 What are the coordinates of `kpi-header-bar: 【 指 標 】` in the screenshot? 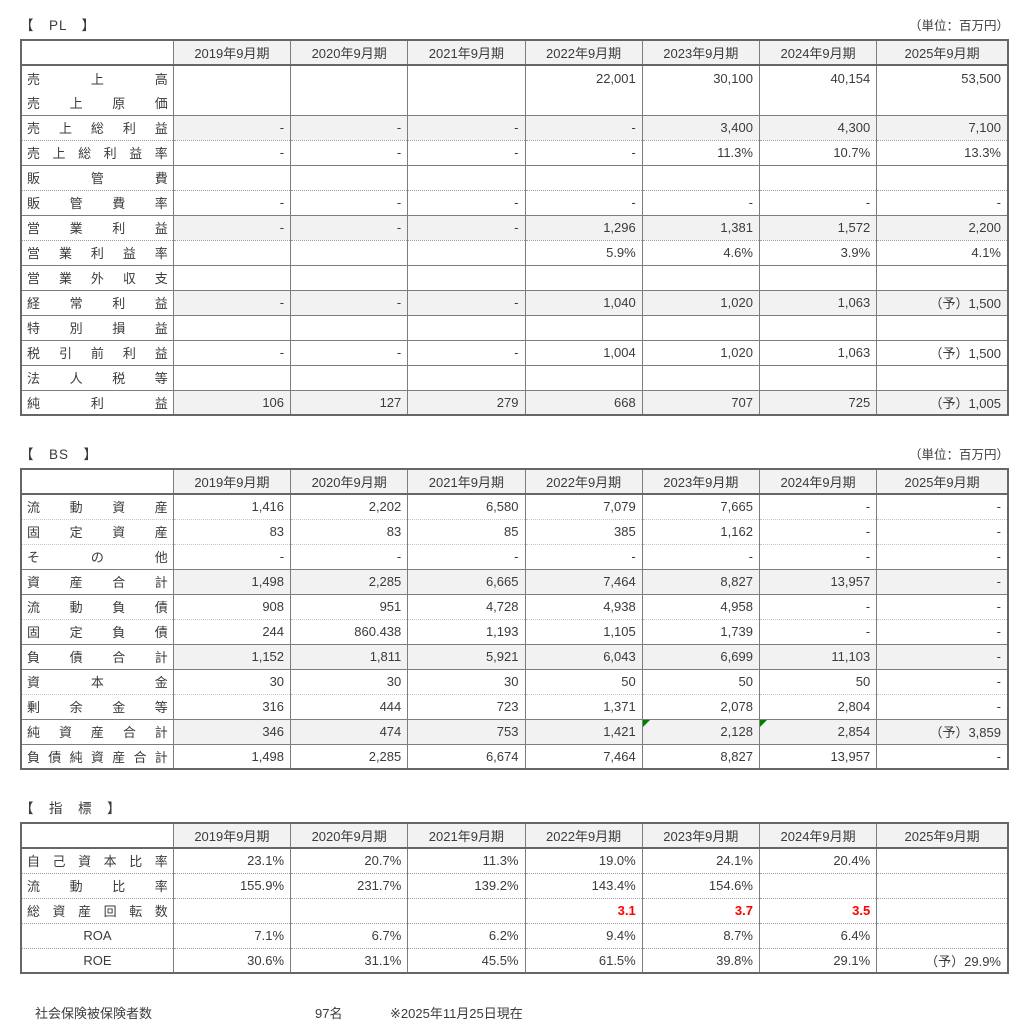 It's located at (514, 807).